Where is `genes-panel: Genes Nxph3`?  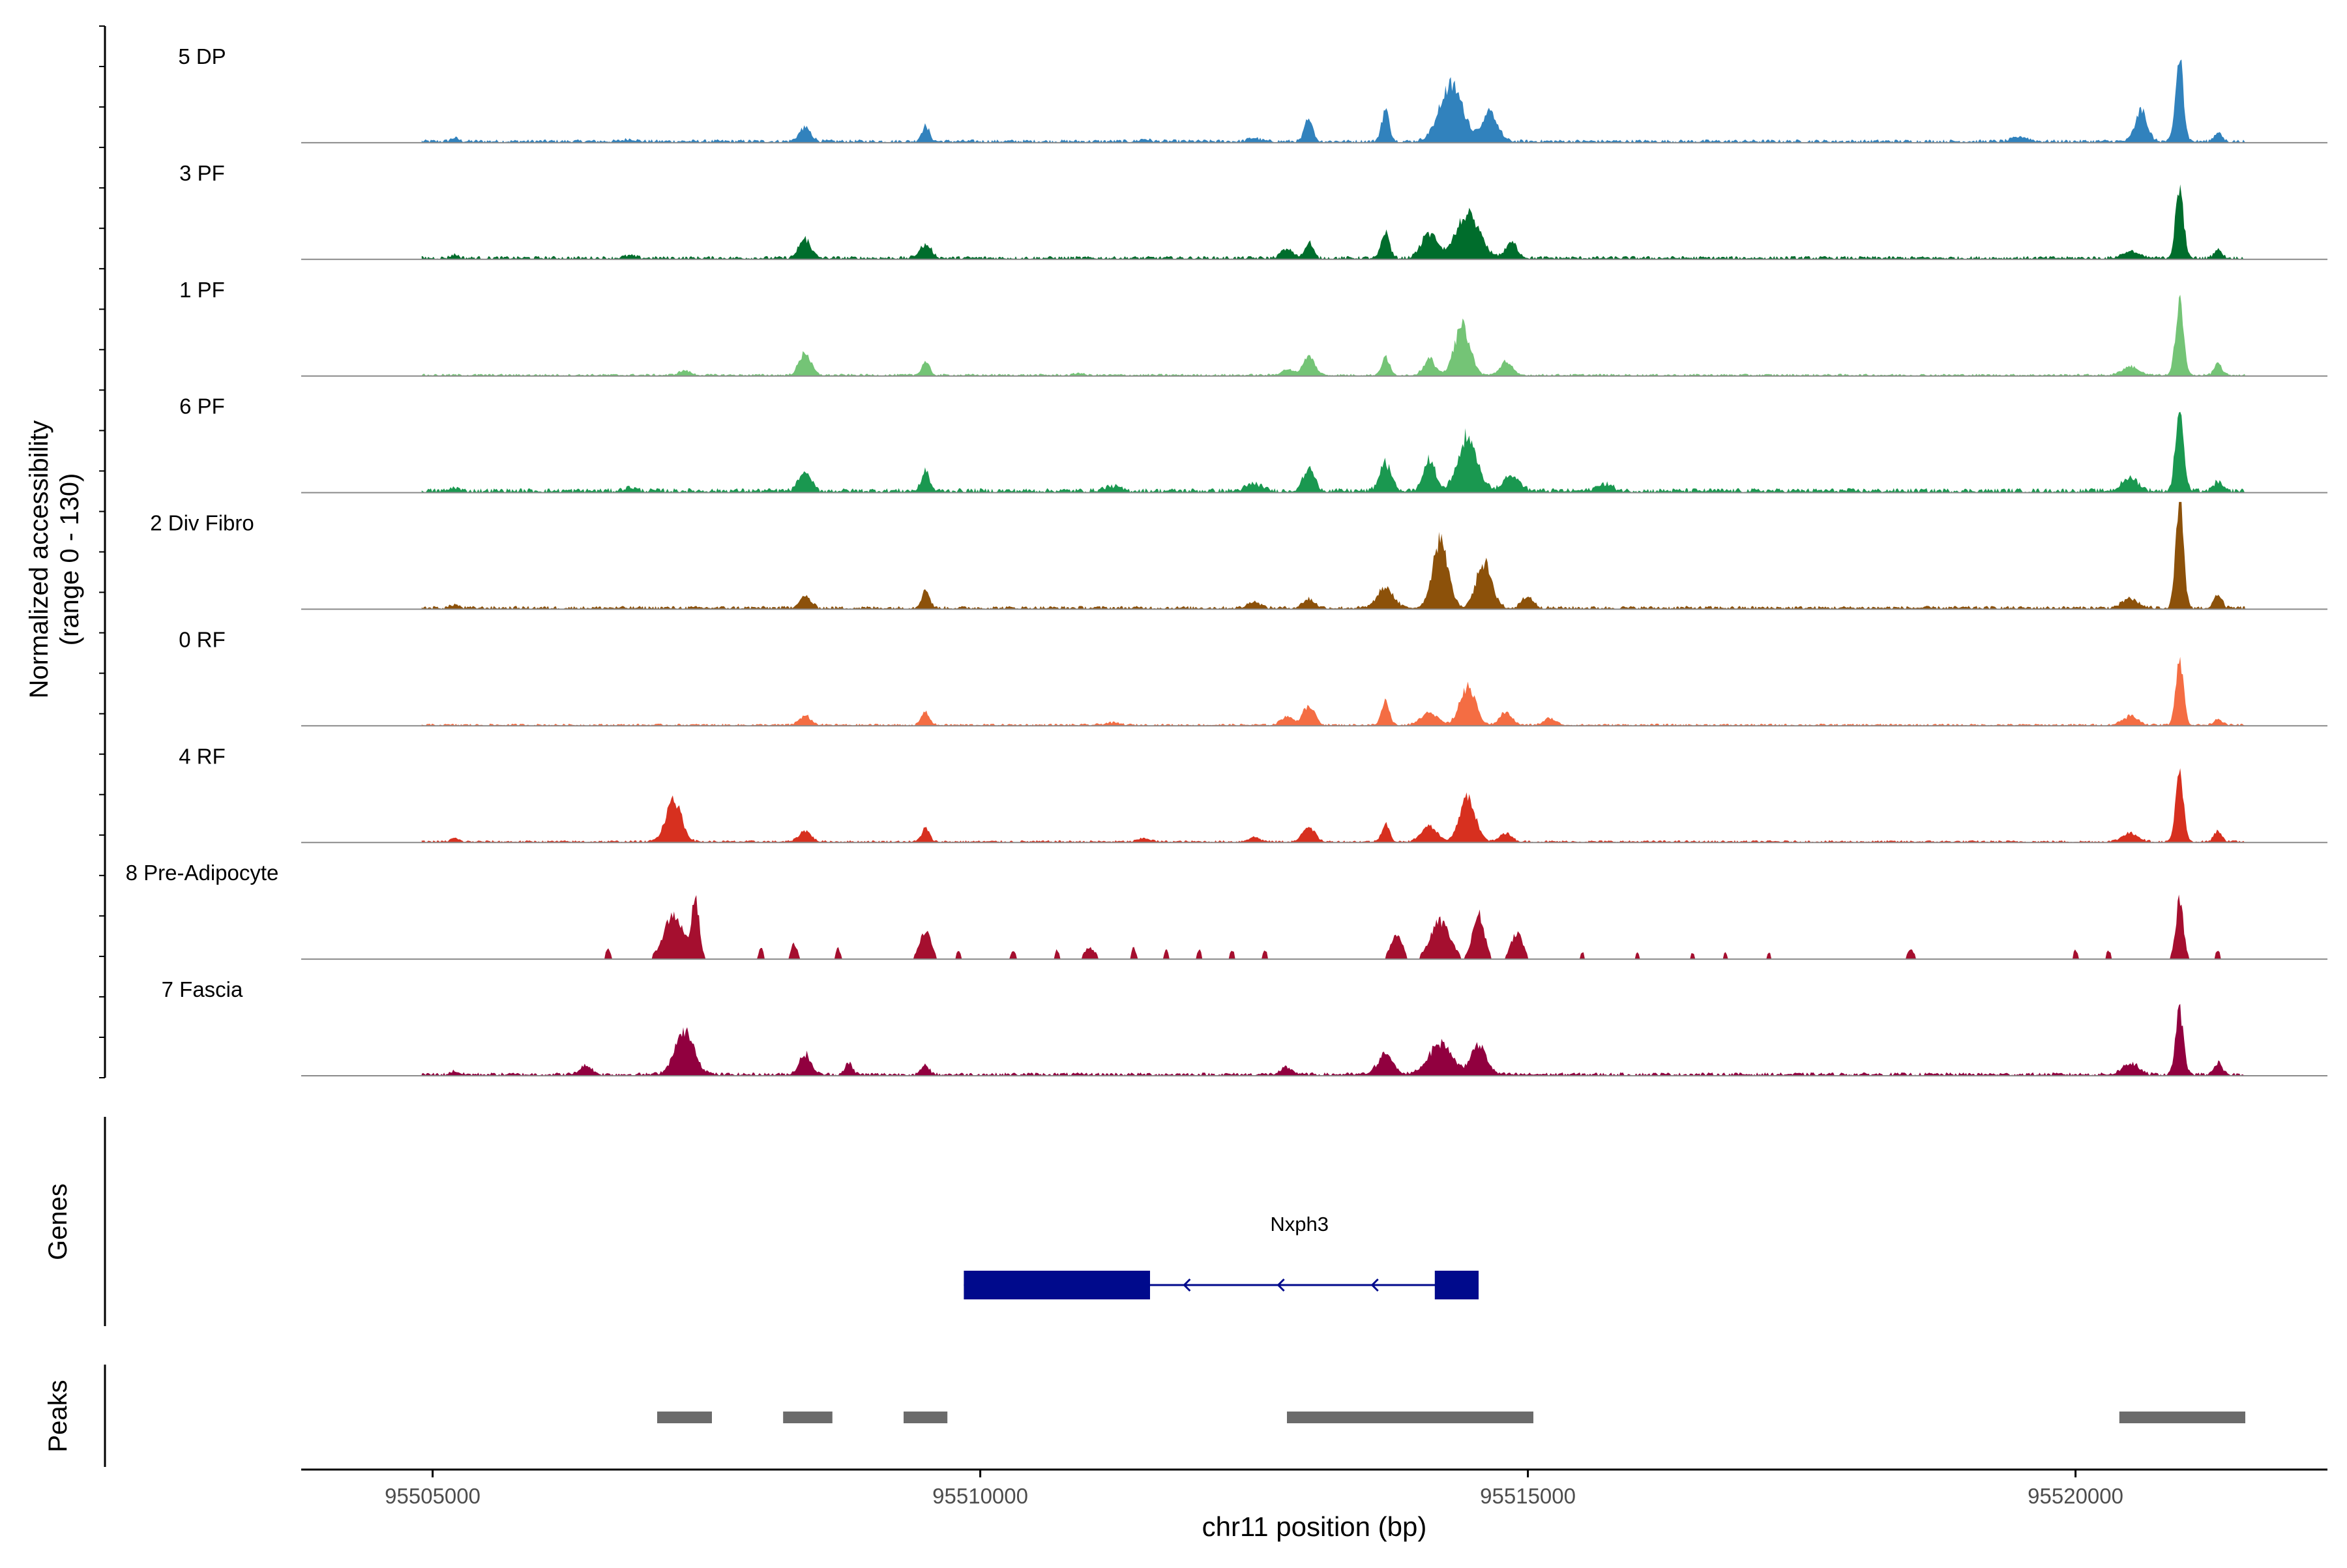 genes-panel: Genes Nxph3 is located at coordinates (761, 1222).